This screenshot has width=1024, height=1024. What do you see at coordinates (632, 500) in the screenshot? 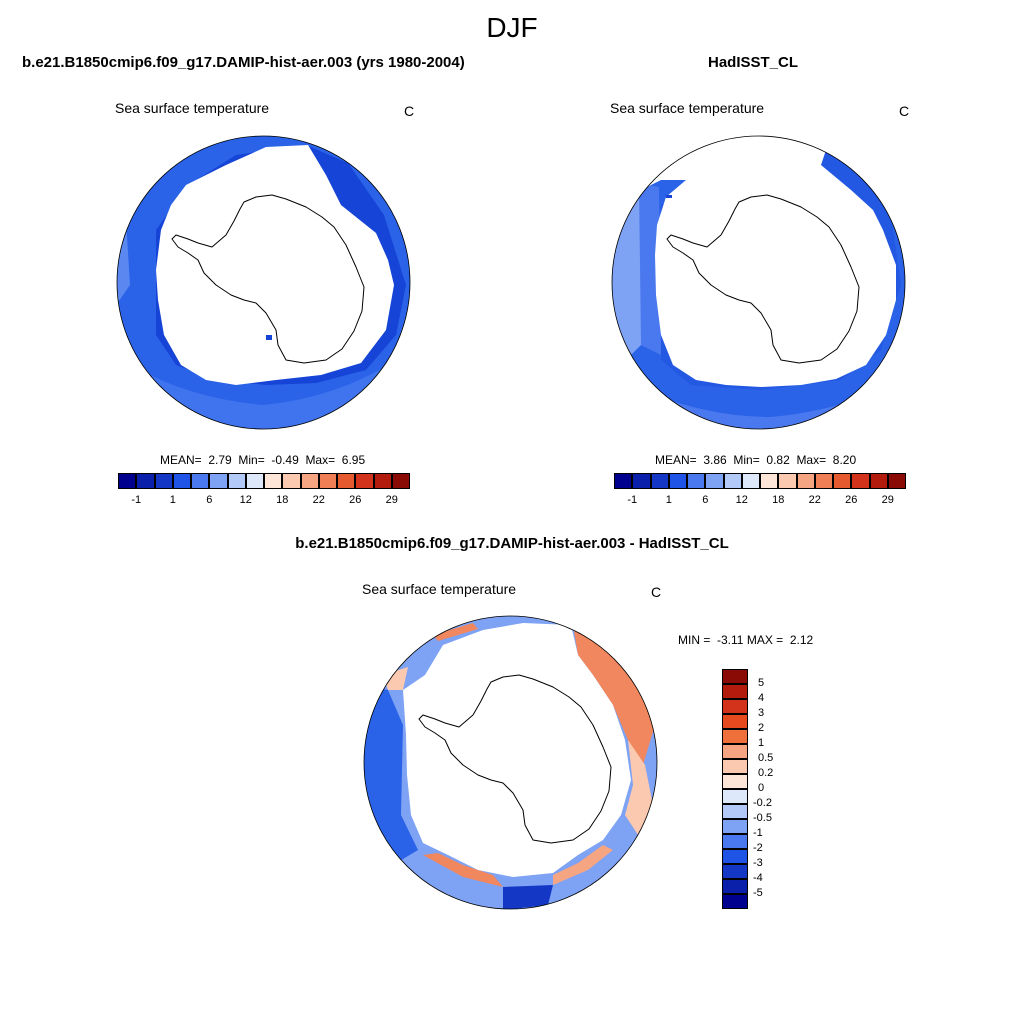
I see `obs-colorbar-tick-label: -1` at bounding box center [632, 500].